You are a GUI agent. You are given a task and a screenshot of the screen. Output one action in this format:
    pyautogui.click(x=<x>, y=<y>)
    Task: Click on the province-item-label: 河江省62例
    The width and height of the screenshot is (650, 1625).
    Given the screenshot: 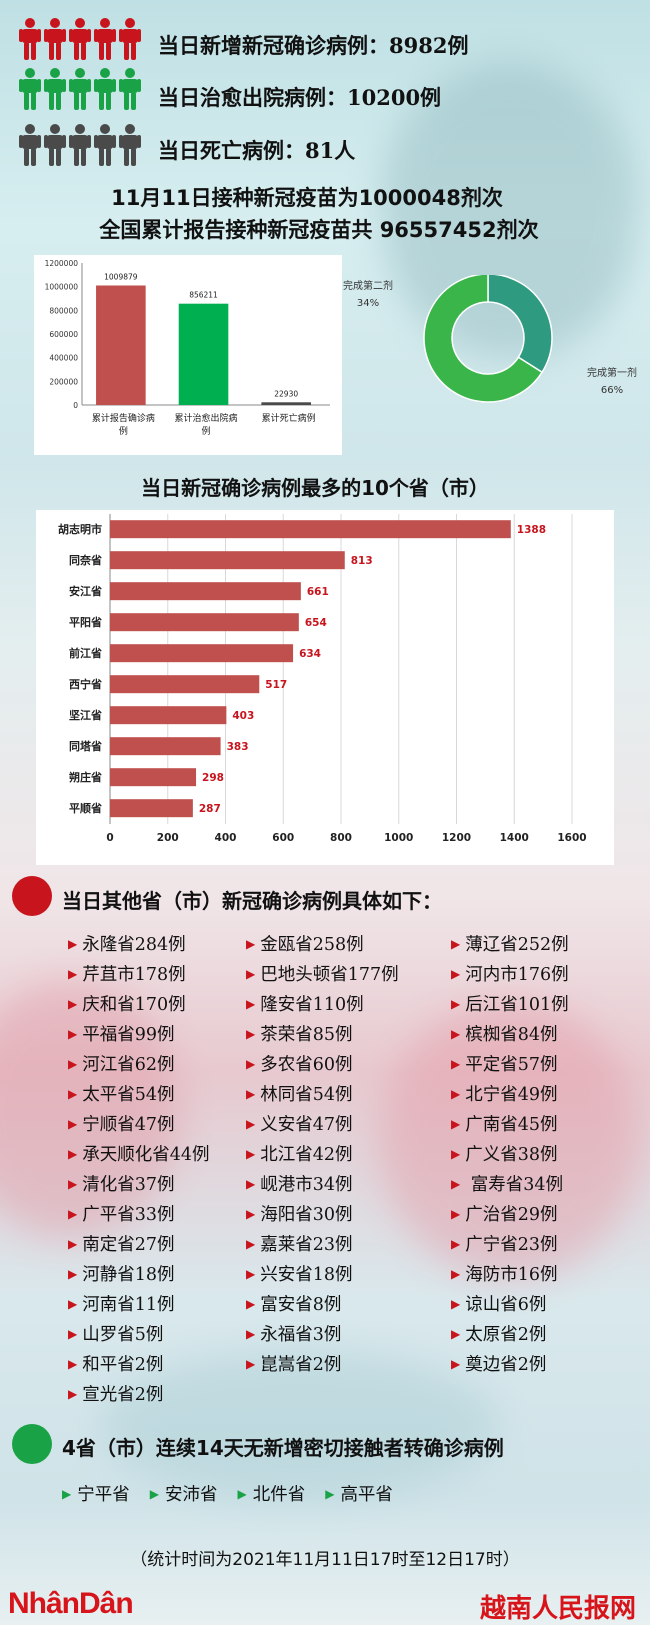 What is the action you would take?
    pyautogui.click(x=128, y=1065)
    